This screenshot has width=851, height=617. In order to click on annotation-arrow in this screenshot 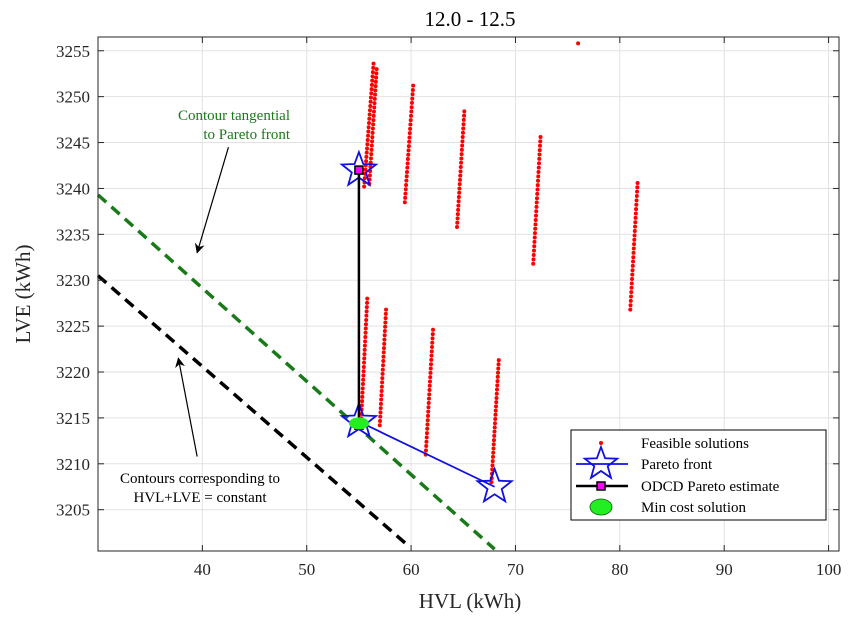, I will do `click(212, 200)`.